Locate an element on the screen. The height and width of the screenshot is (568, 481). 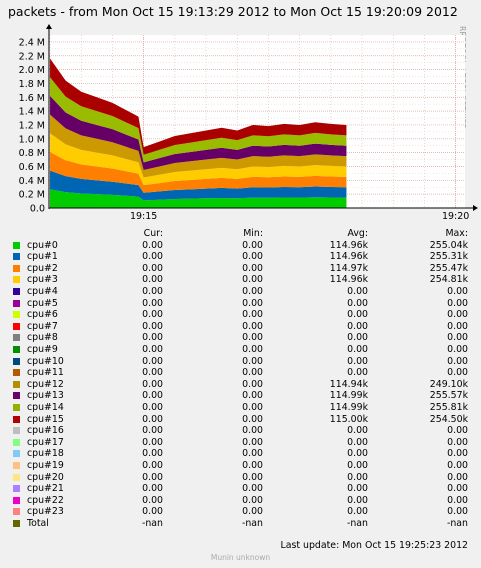
legend-max: 255.57k is located at coordinates (448, 396).